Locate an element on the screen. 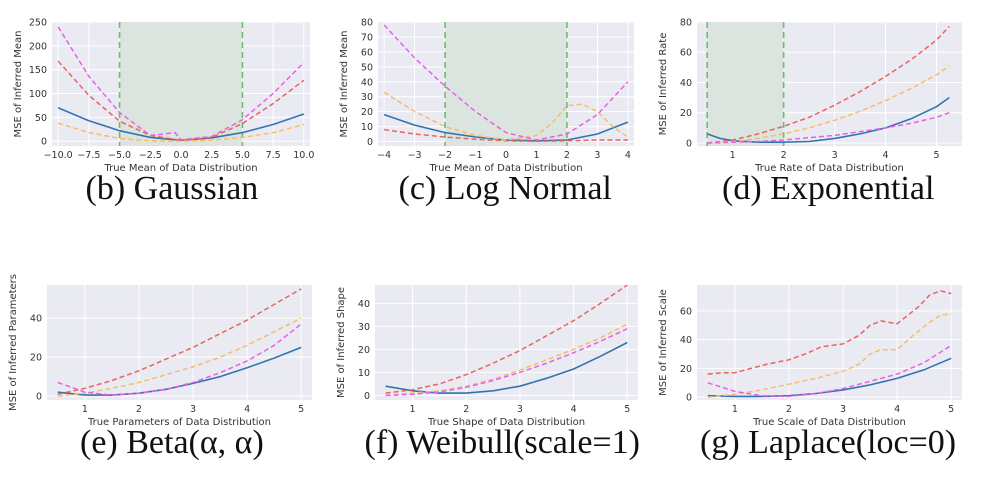 Image resolution: width=987 pixels, height=494 pixels. y-tick-label: 200 is located at coordinates (38, 46).